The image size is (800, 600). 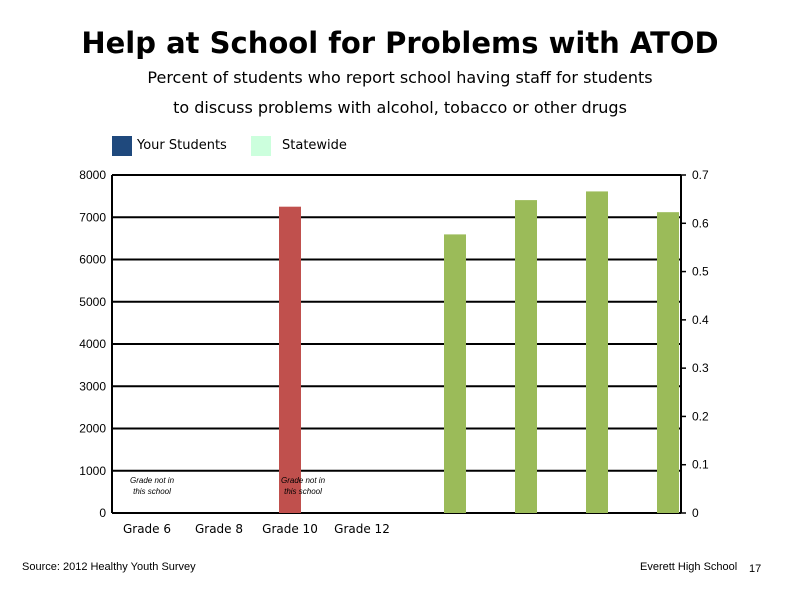 I want to click on left-tick-label: 4000, so click(x=92, y=344).